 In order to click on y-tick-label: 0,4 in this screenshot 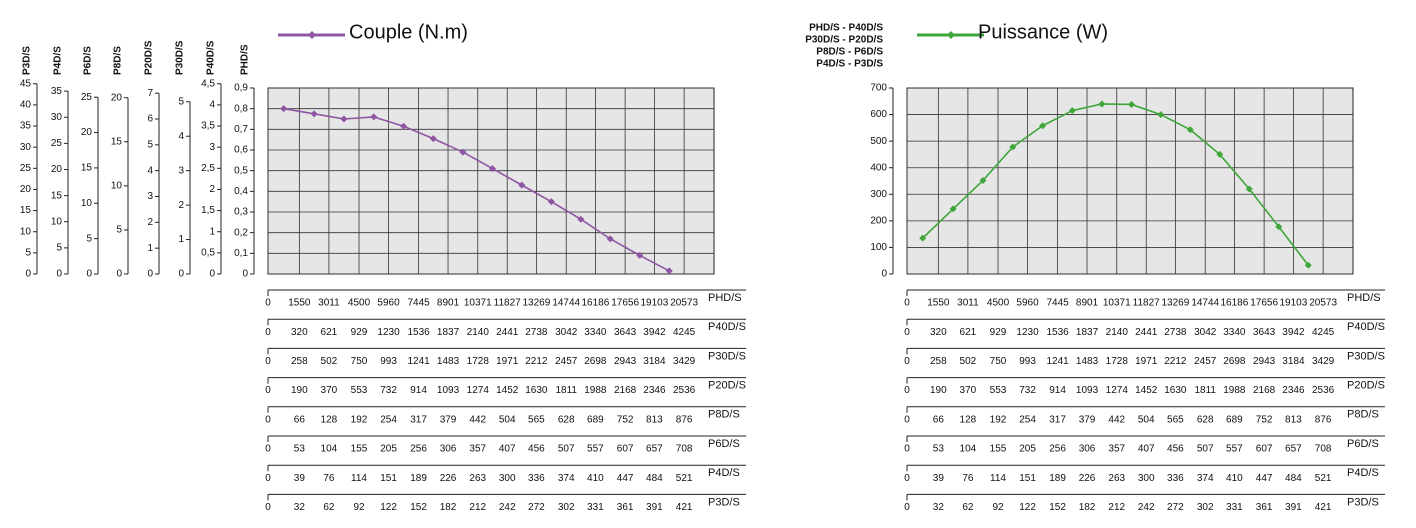, I will do `click(241, 191)`.